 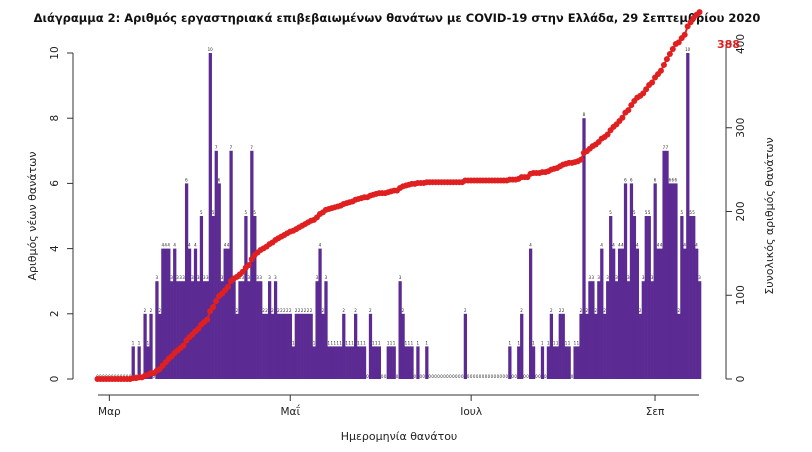 What do you see at coordinates (55, 379) in the screenshot?
I see `left-y-tick-label: 0` at bounding box center [55, 379].